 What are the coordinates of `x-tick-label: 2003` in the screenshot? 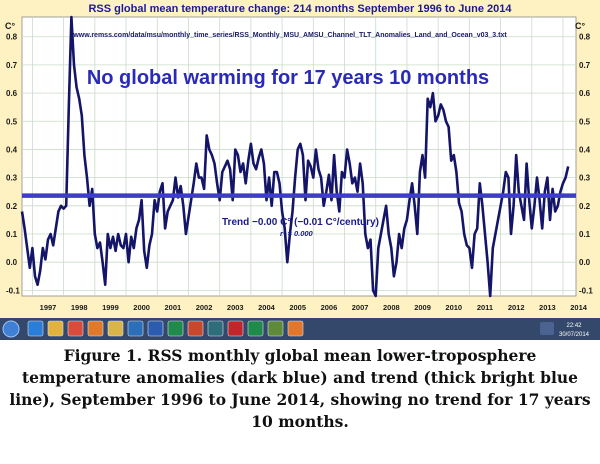 It's located at (235, 307).